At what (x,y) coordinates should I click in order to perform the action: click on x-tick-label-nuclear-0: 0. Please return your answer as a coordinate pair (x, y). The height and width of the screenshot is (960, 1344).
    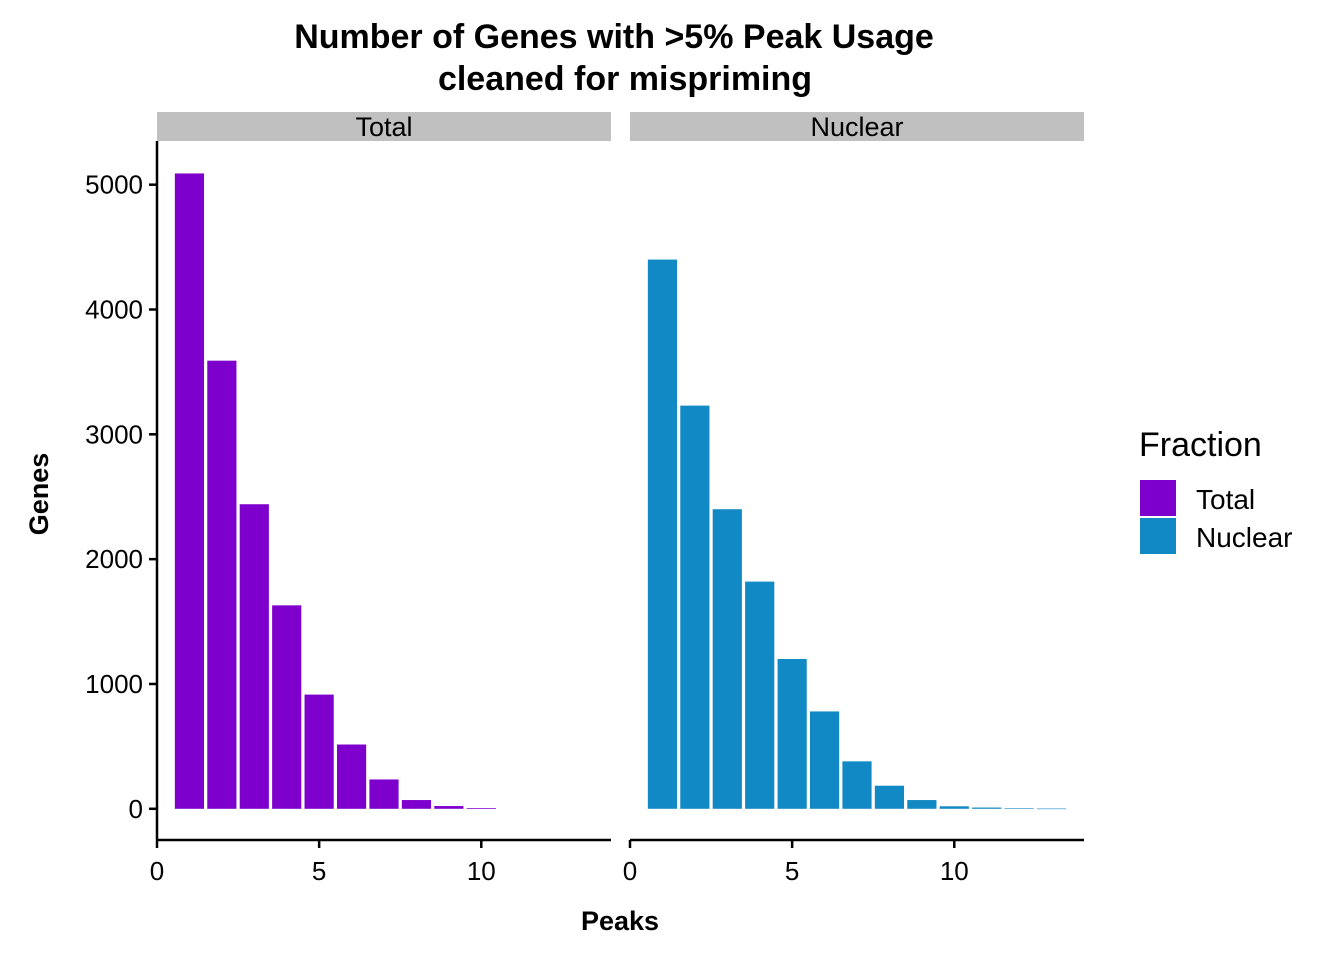
    Looking at the image, I should click on (630, 871).